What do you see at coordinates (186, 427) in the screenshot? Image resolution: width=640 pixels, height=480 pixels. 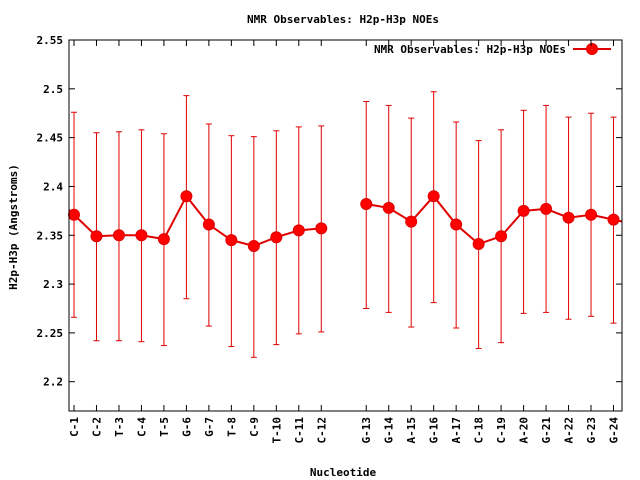 I see `x-tick-label: G-6` at bounding box center [186, 427].